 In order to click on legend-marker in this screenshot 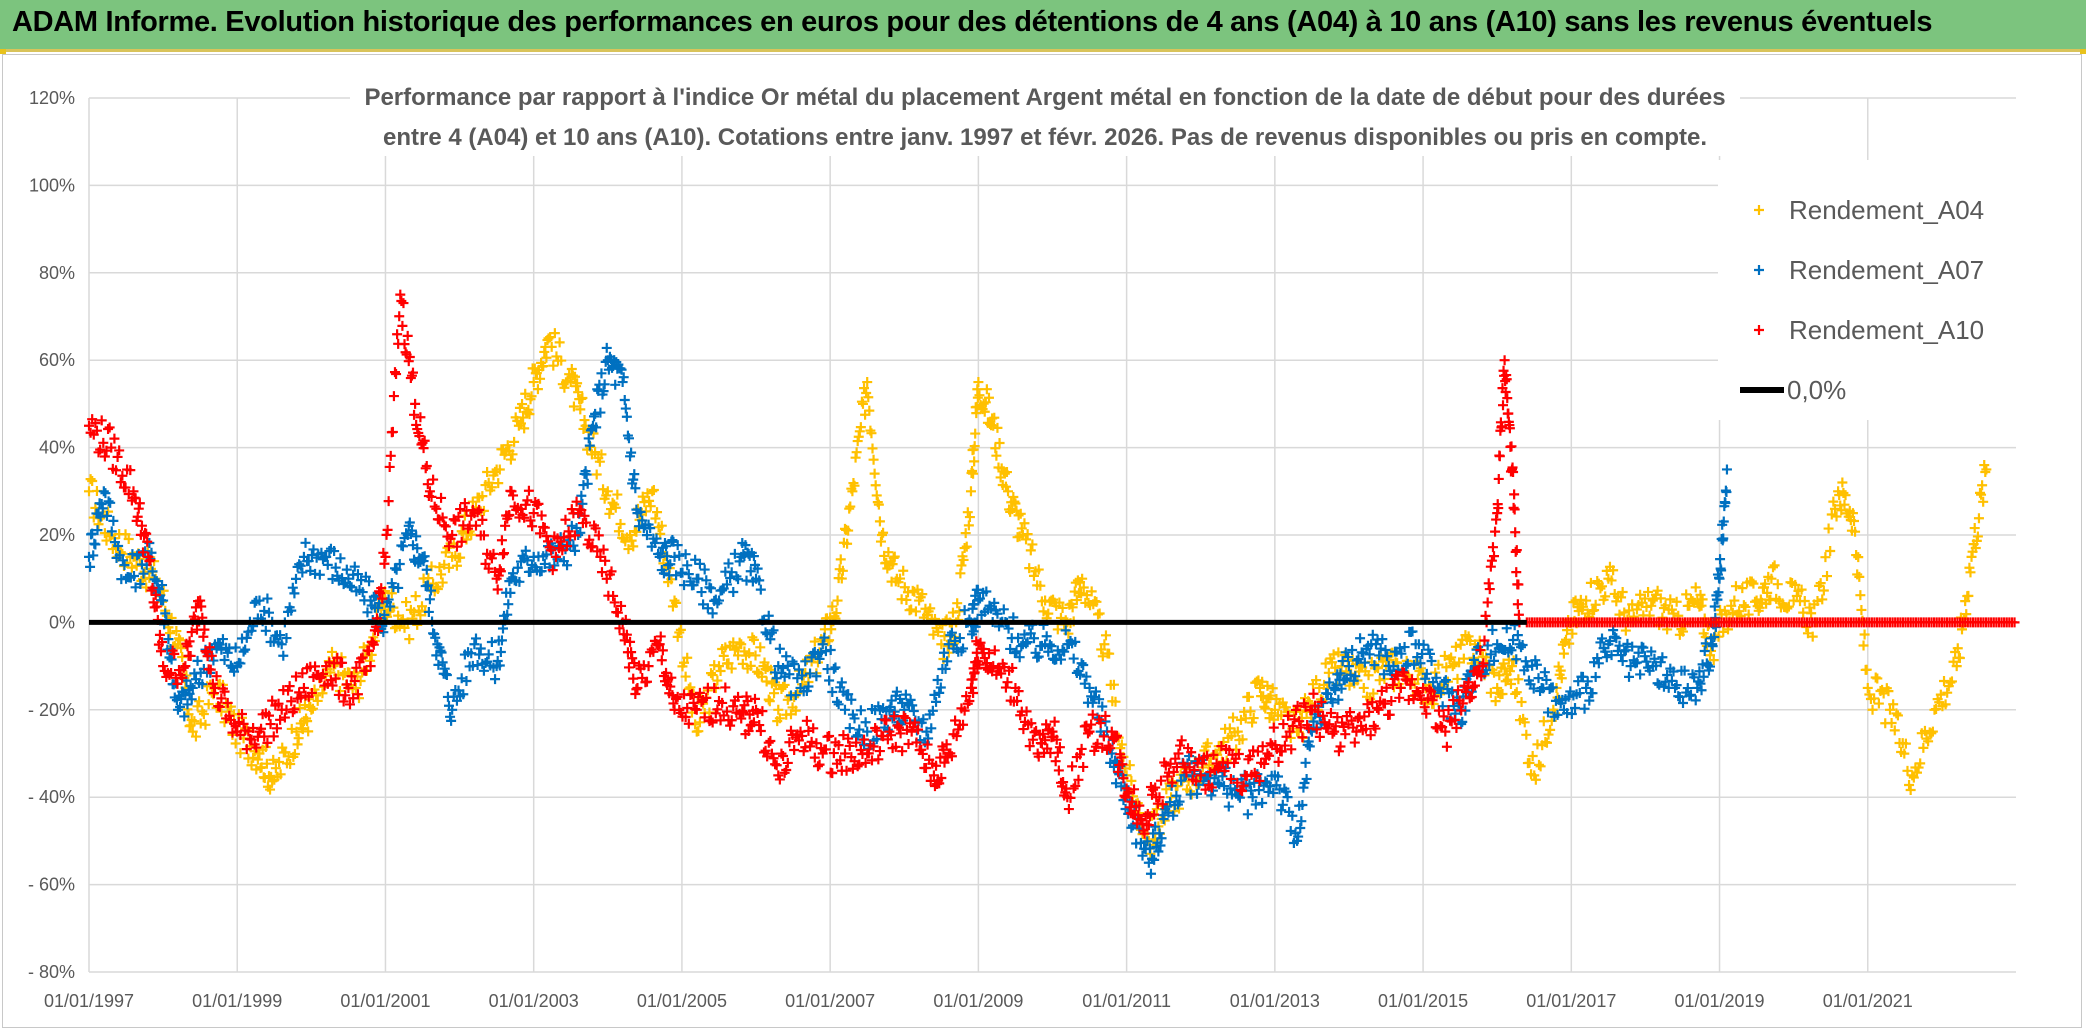, I will do `click(1759, 270)`.